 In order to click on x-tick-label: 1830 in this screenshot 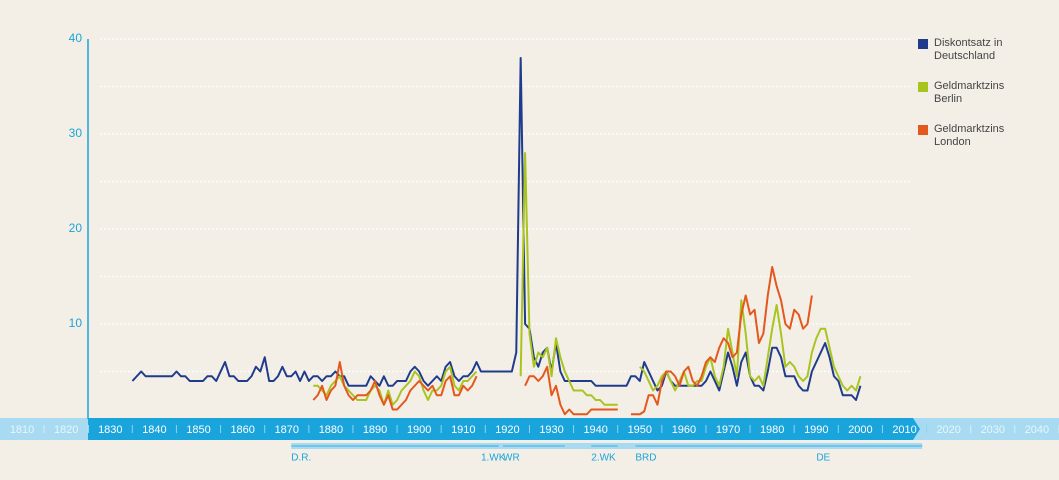, I will do `click(110, 430)`.